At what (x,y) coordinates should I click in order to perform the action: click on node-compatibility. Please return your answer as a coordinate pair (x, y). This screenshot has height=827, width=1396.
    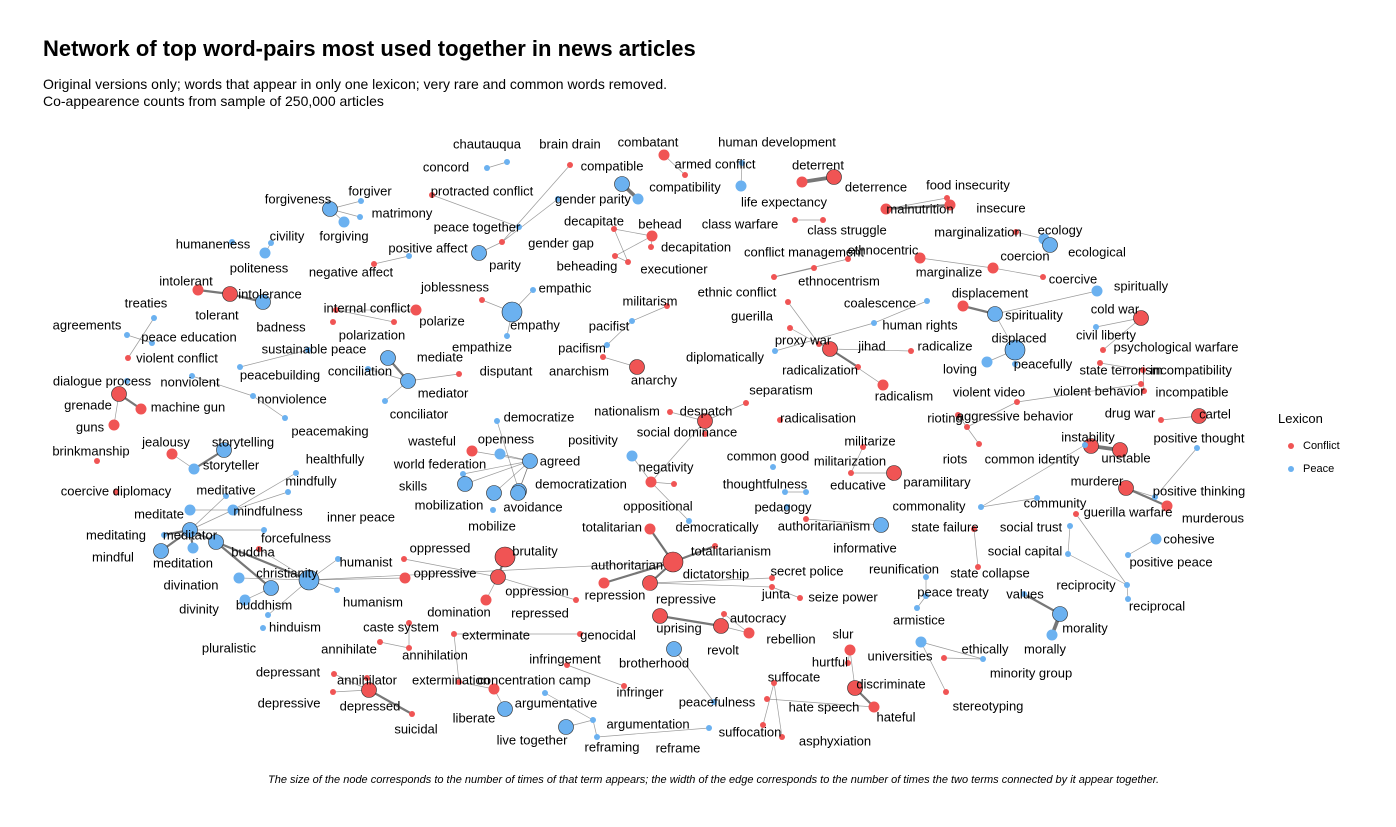
    Looking at the image, I should click on (638, 199).